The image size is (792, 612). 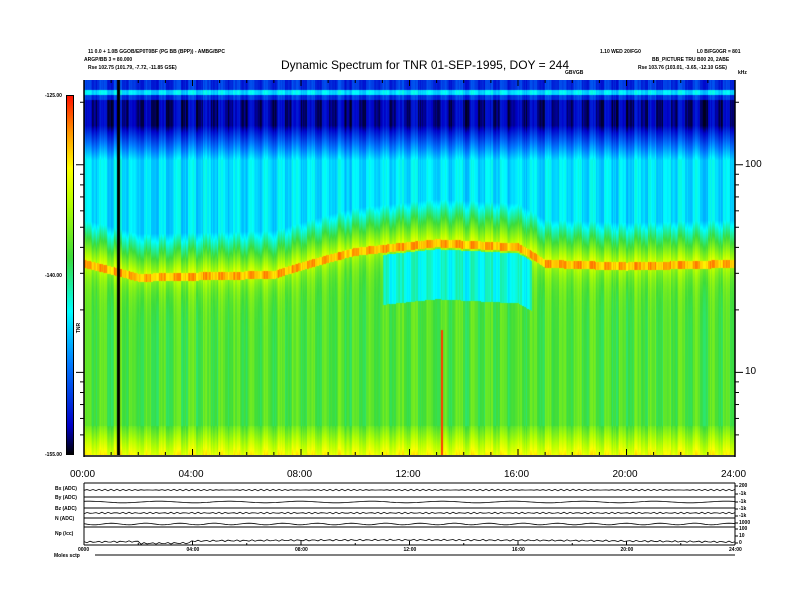 What do you see at coordinates (66, 489) in the screenshot?
I see `panel-label: Bx (ADC)` at bounding box center [66, 489].